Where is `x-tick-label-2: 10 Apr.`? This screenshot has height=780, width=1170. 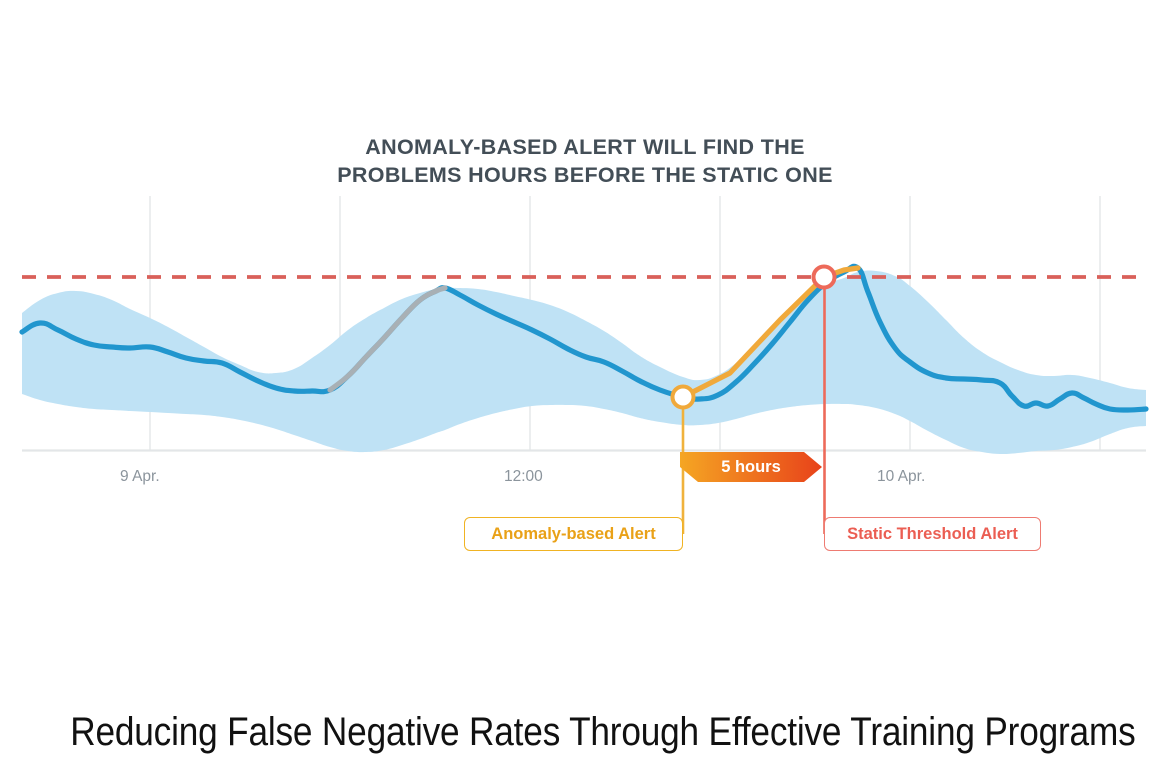
x-tick-label-2: 10 Apr. is located at coordinates (901, 476).